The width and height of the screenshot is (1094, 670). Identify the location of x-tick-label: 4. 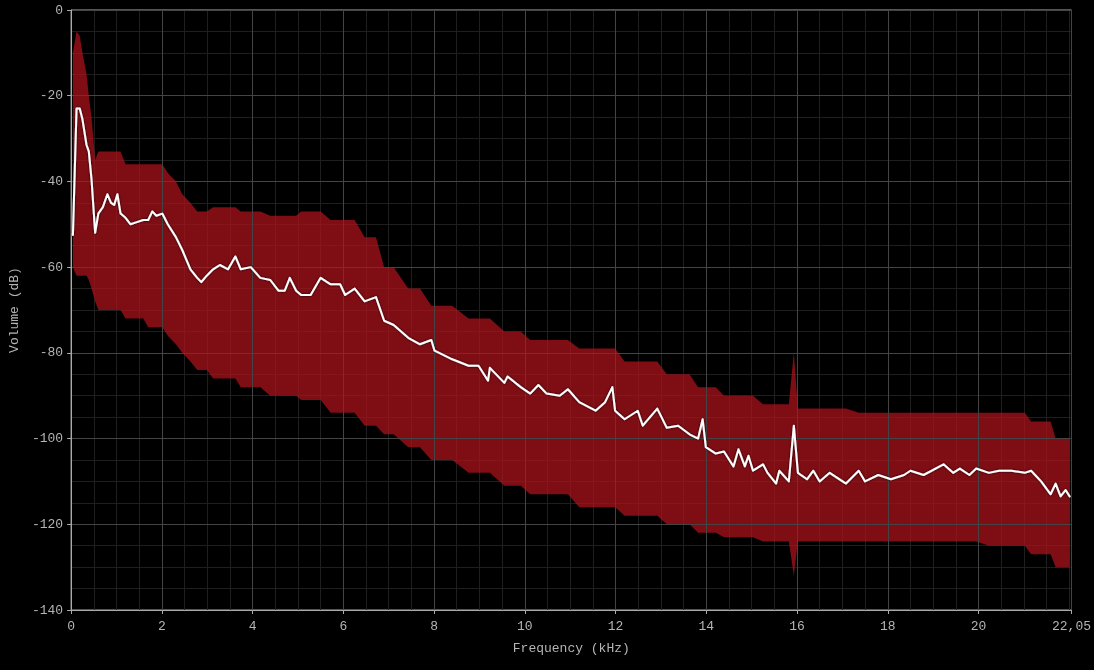
(252, 626).